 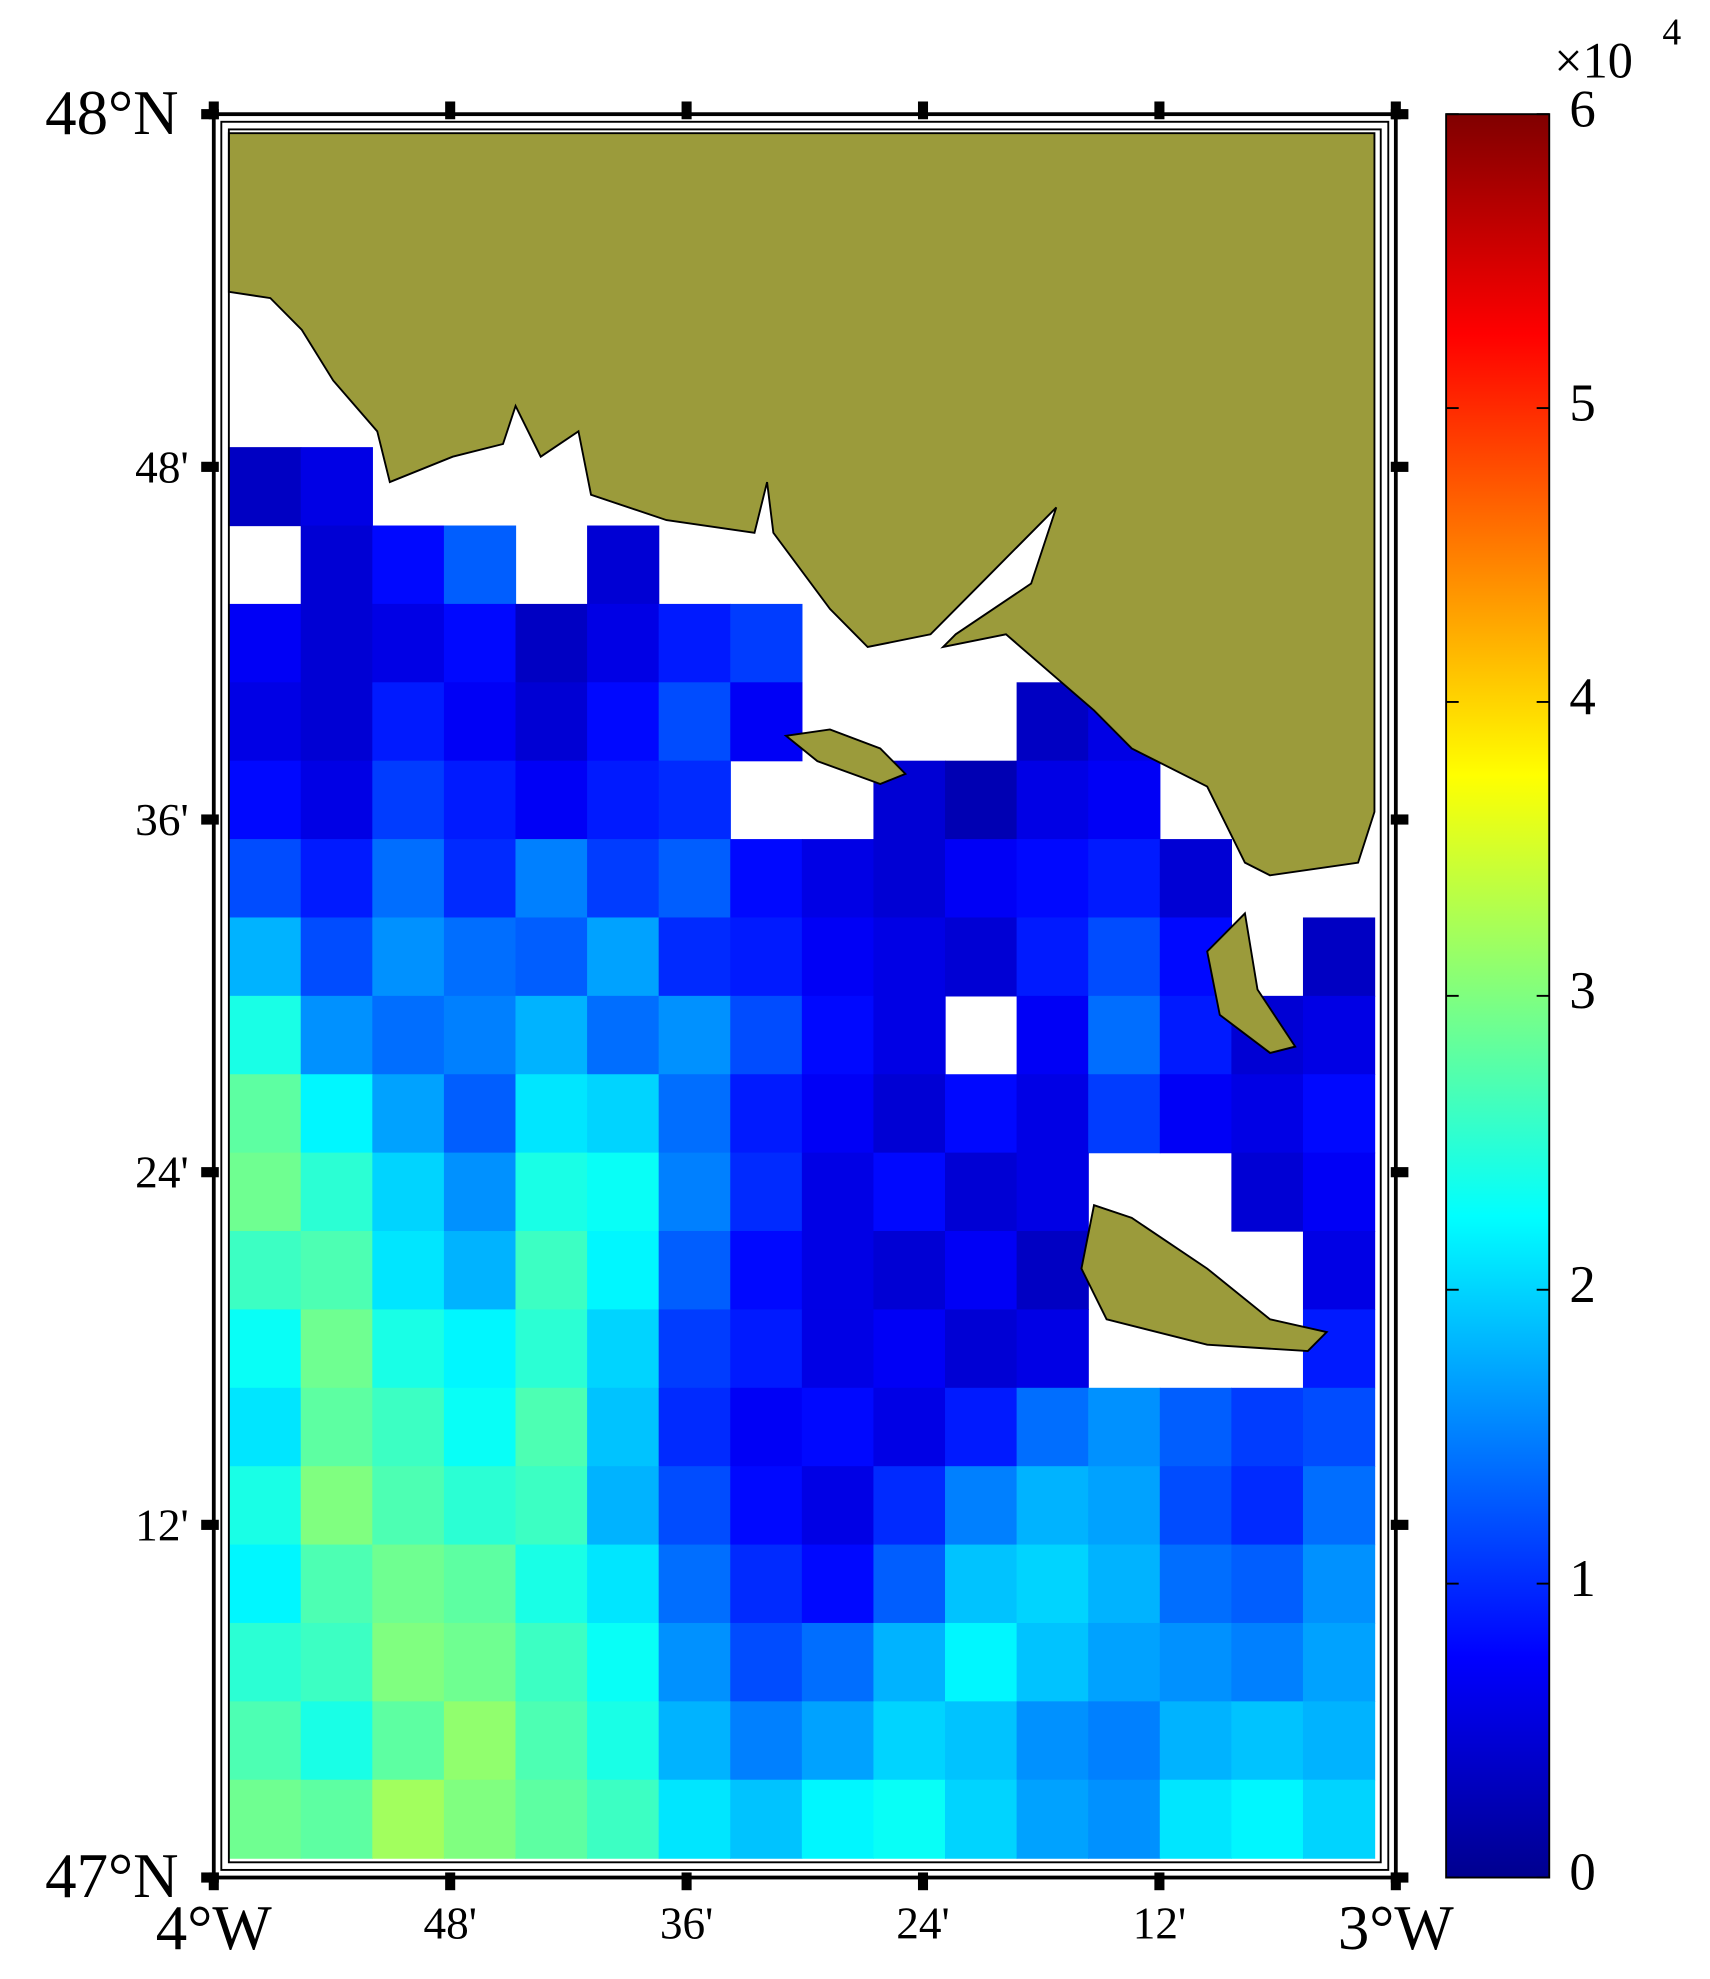 I want to click on y-tick-label: 47°N, so click(x=111, y=1876).